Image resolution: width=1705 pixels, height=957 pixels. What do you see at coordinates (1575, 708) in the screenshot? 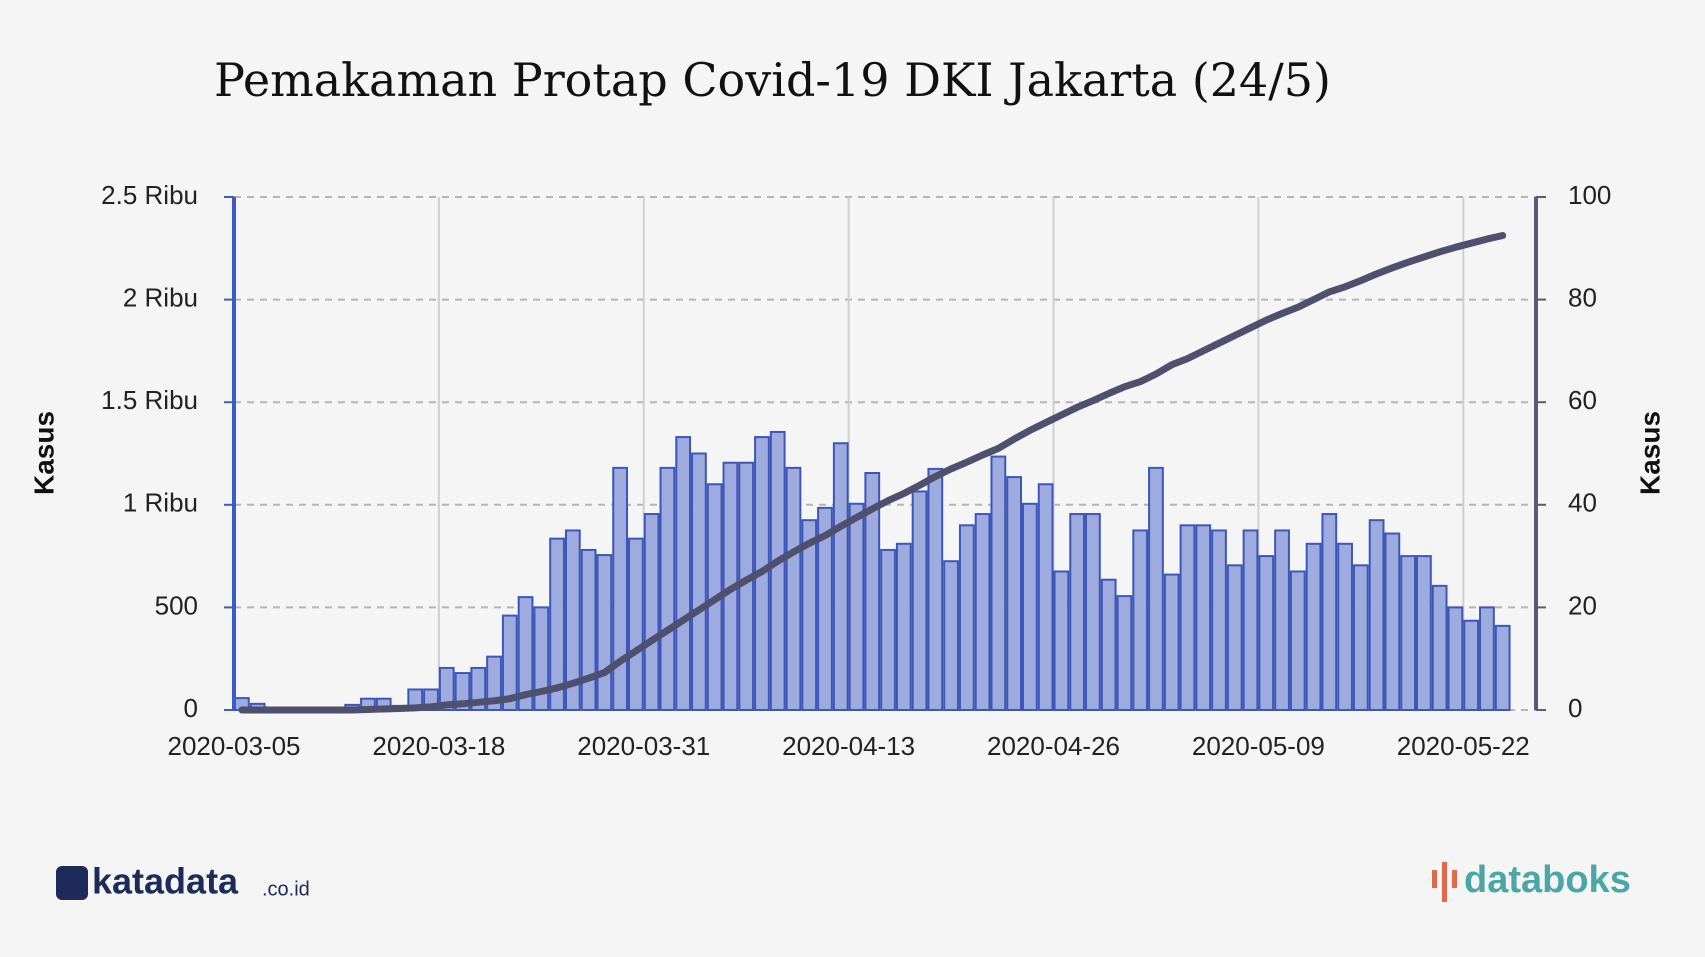
I see `y2-tick-label: 0` at bounding box center [1575, 708].